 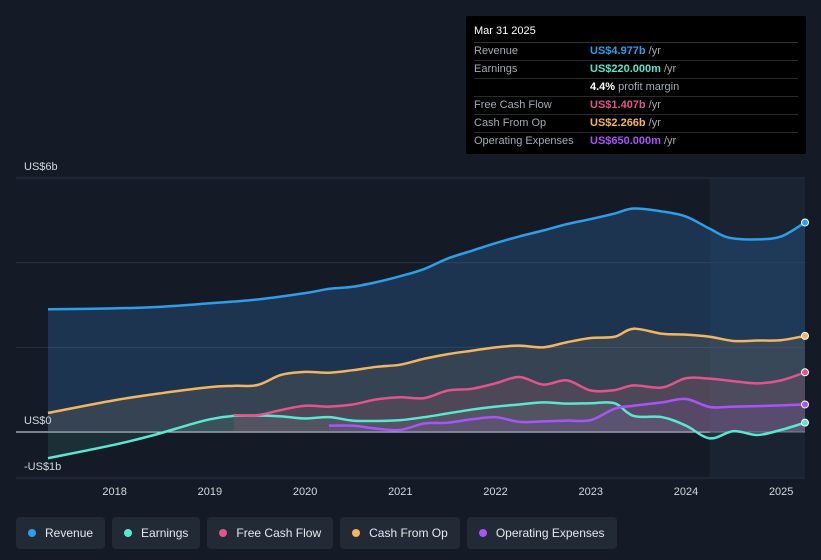 What do you see at coordinates (781, 492) in the screenshot?
I see `x-tick-label: 2025` at bounding box center [781, 492].